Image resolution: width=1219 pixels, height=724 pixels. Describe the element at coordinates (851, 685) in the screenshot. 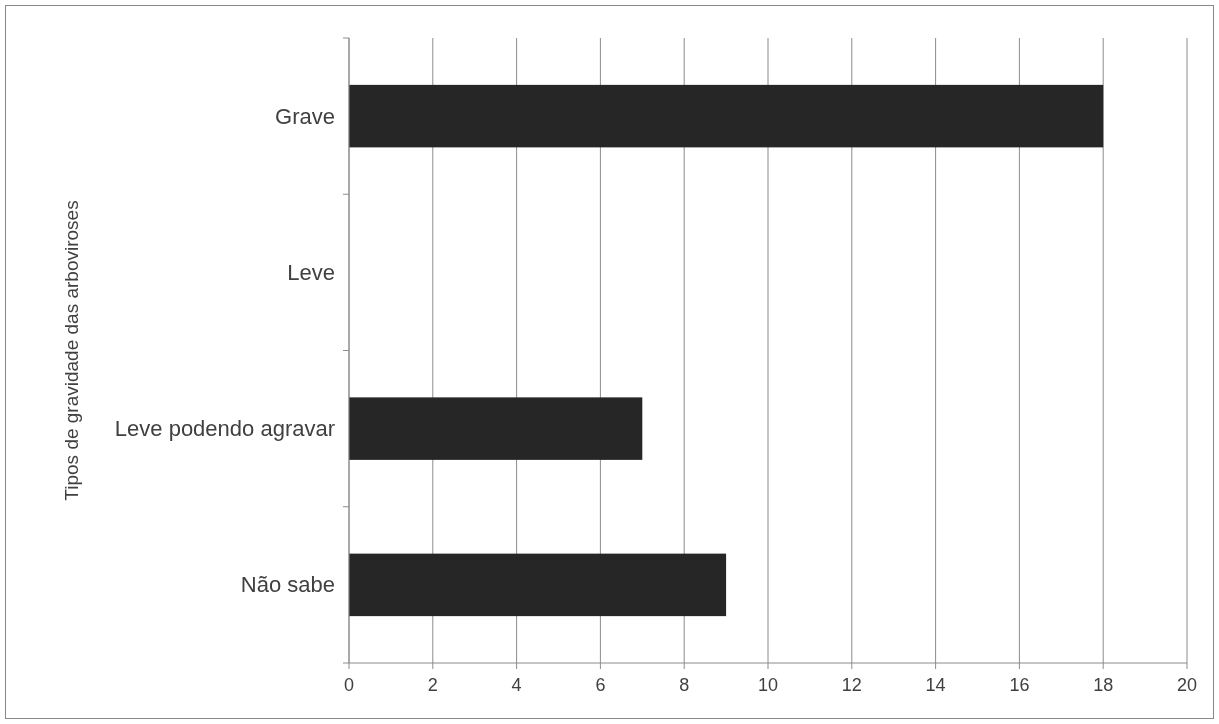

I see `x-tick-label: 12` at that location.